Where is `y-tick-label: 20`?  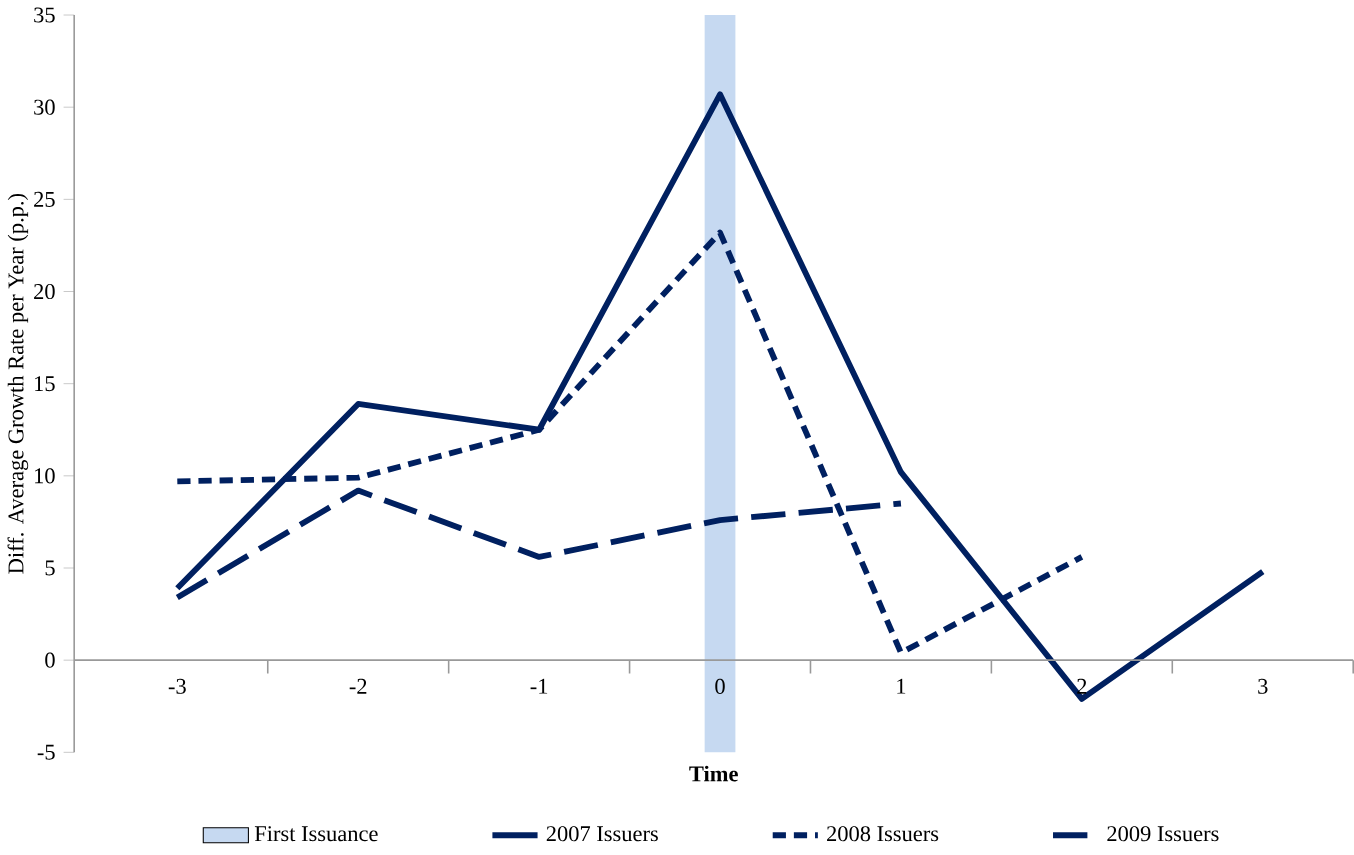
y-tick-label: 20 is located at coordinates (44, 291).